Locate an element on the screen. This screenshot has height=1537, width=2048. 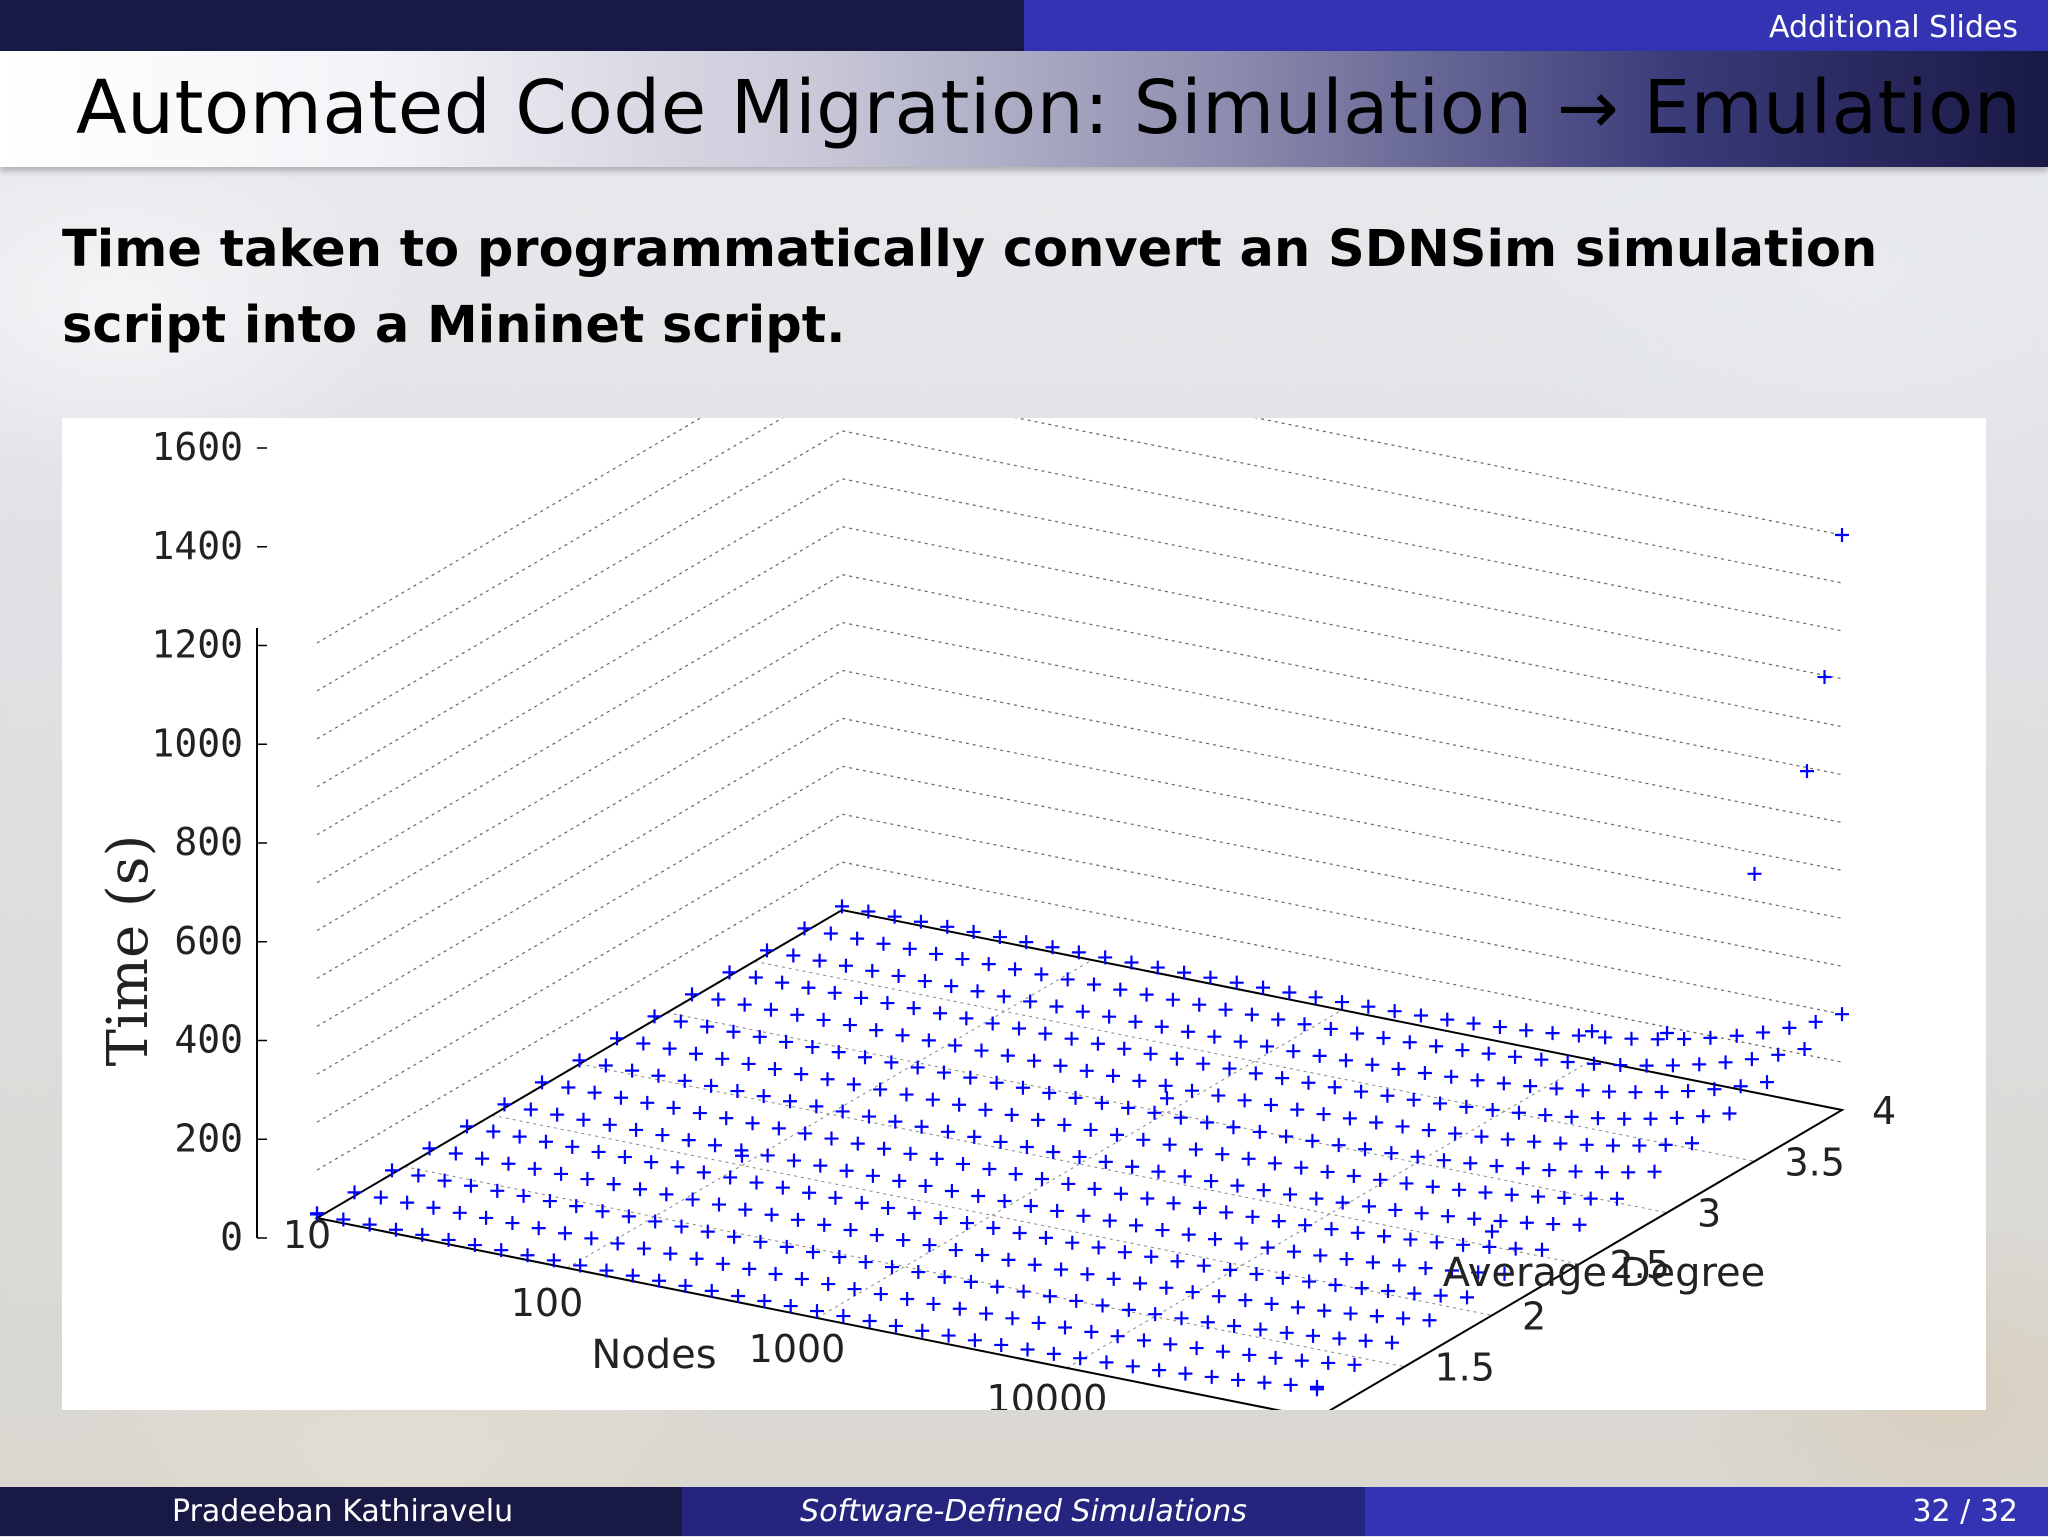
footer-author: Pradeeban Kathiravelu is located at coordinates (341, 1511).